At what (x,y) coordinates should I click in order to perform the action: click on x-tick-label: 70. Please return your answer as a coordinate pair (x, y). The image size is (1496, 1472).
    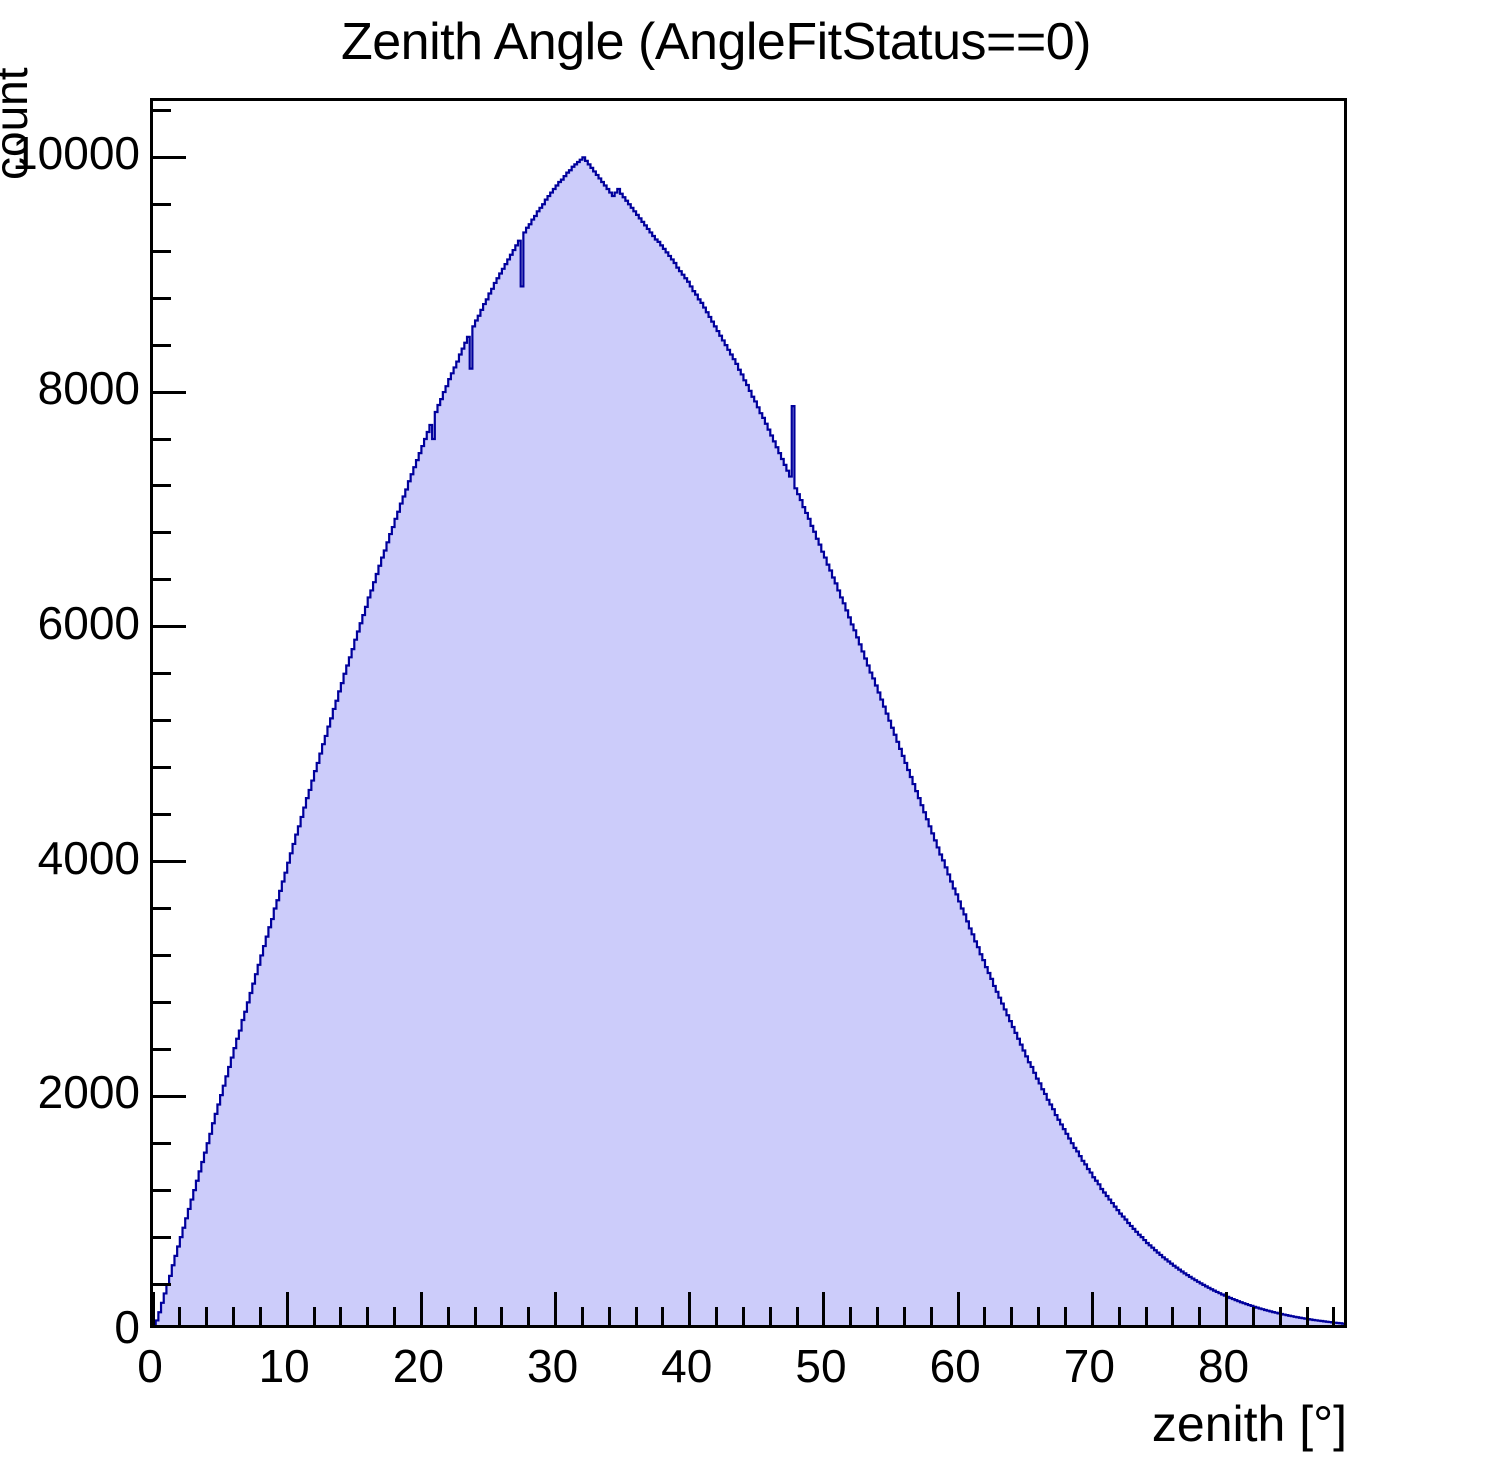
    Looking at the image, I should click on (1089, 1366).